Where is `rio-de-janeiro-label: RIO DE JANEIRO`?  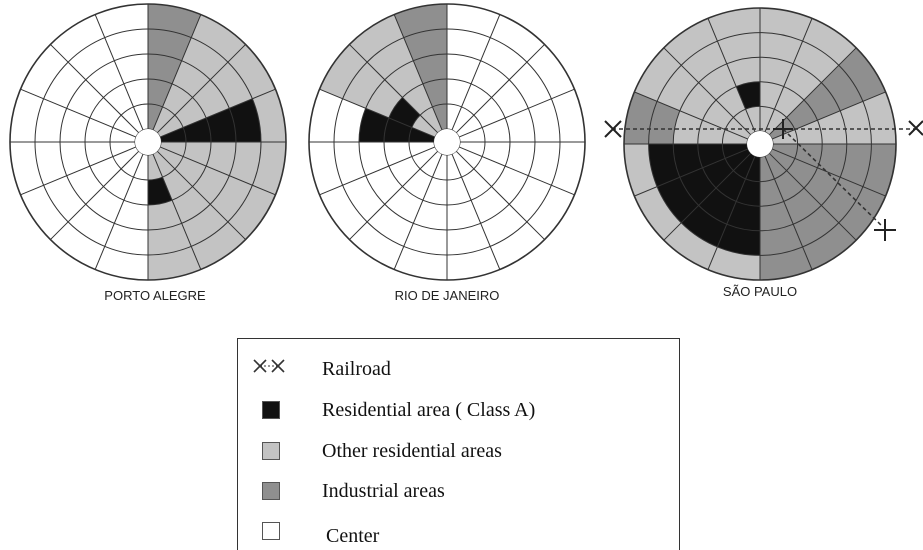
rio-de-janeiro-label: RIO DE JANEIRO is located at coordinates (447, 295).